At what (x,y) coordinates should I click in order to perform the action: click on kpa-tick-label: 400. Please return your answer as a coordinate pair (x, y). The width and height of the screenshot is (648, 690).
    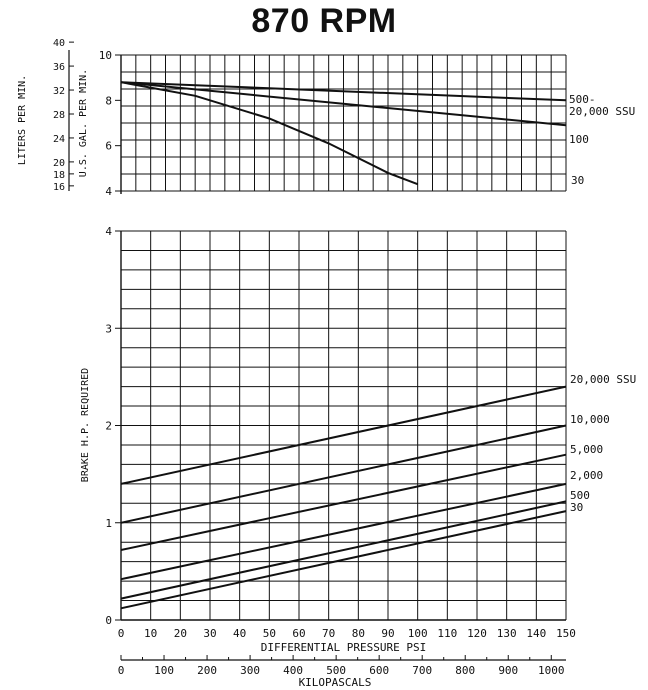
    Looking at the image, I should click on (293, 670).